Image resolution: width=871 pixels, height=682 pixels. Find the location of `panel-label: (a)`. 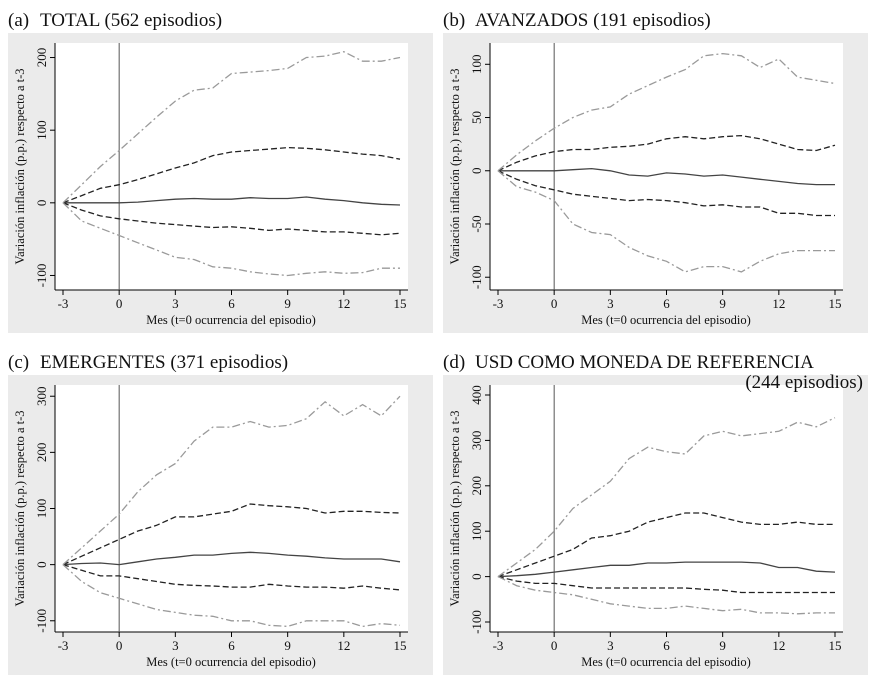

panel-label: (a) is located at coordinates (18, 20).